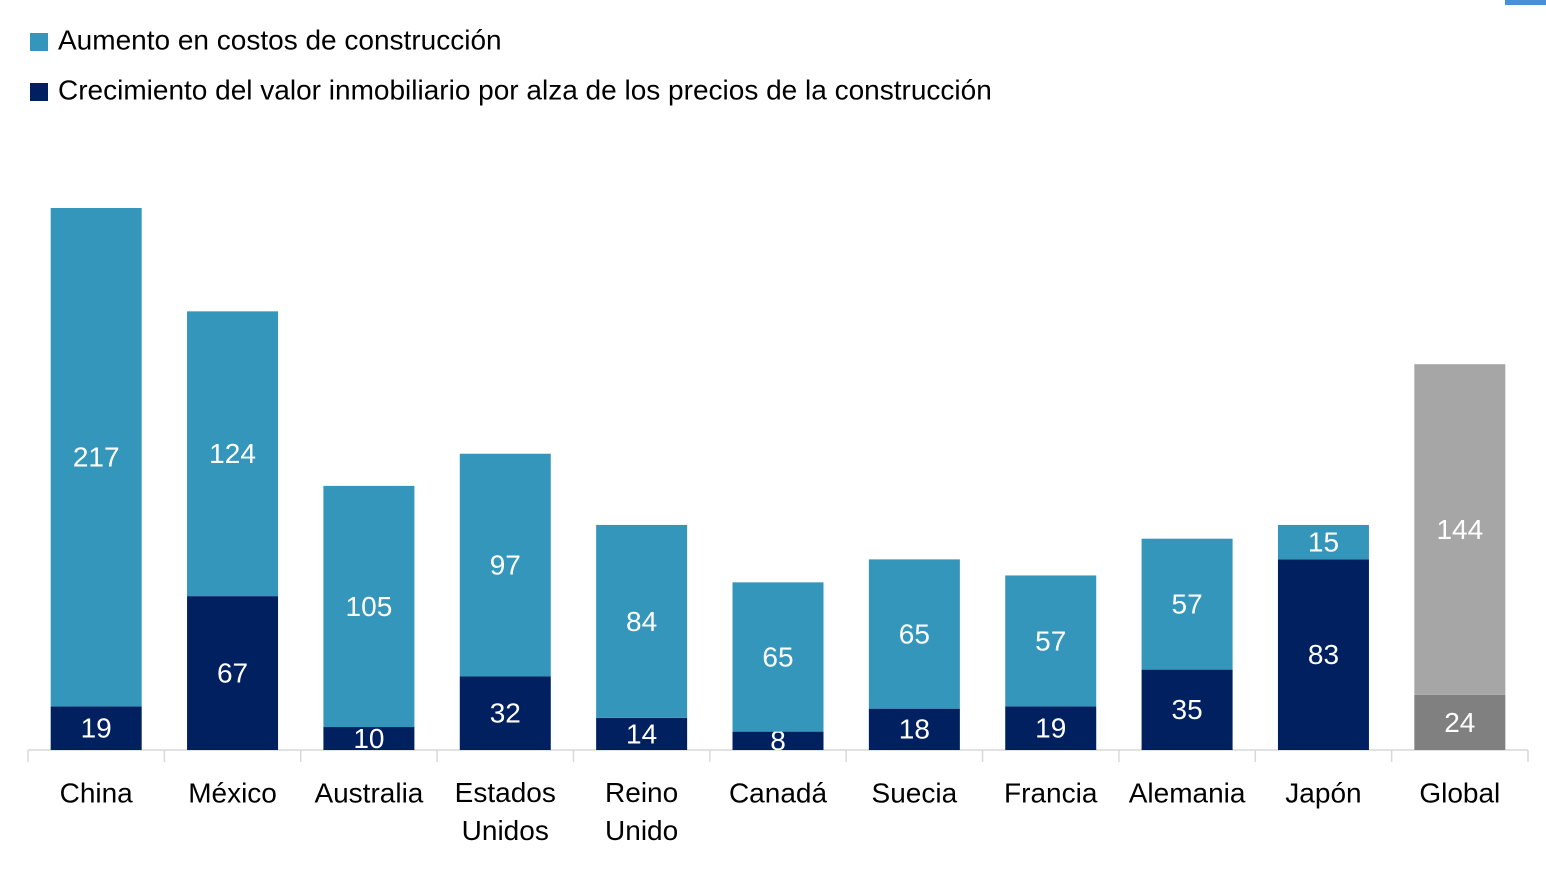  What do you see at coordinates (778, 792) in the screenshot?
I see `x-tick-label: Canadá` at bounding box center [778, 792].